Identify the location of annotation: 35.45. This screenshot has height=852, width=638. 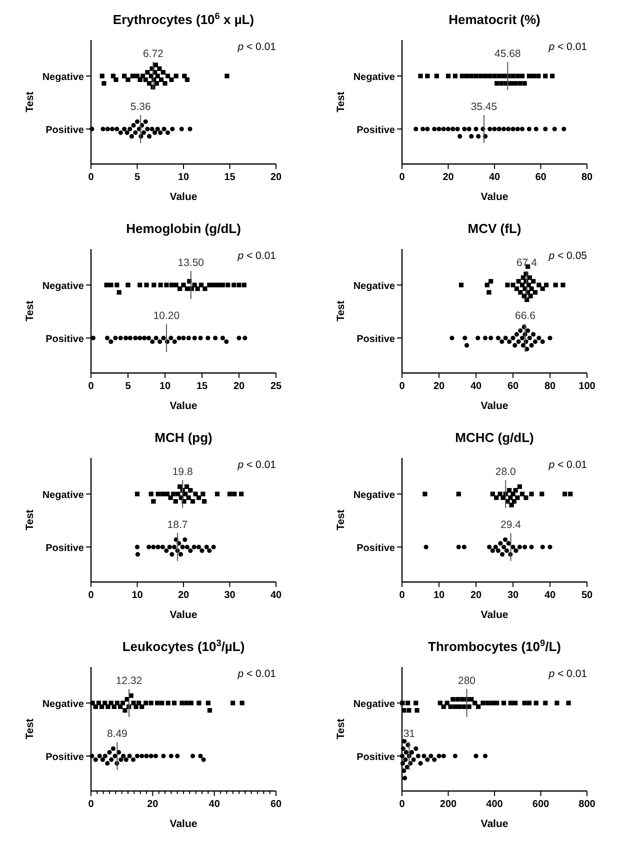
(484, 107).